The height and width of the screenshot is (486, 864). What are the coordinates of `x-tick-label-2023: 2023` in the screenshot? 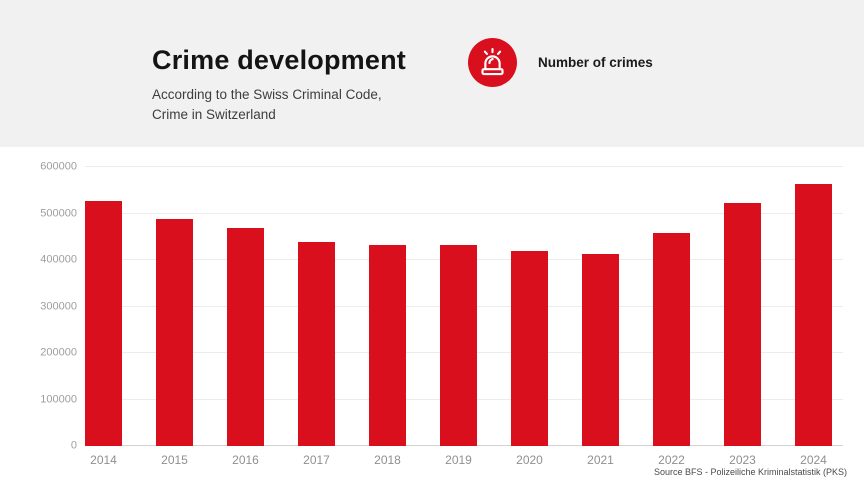 It's located at (742, 460).